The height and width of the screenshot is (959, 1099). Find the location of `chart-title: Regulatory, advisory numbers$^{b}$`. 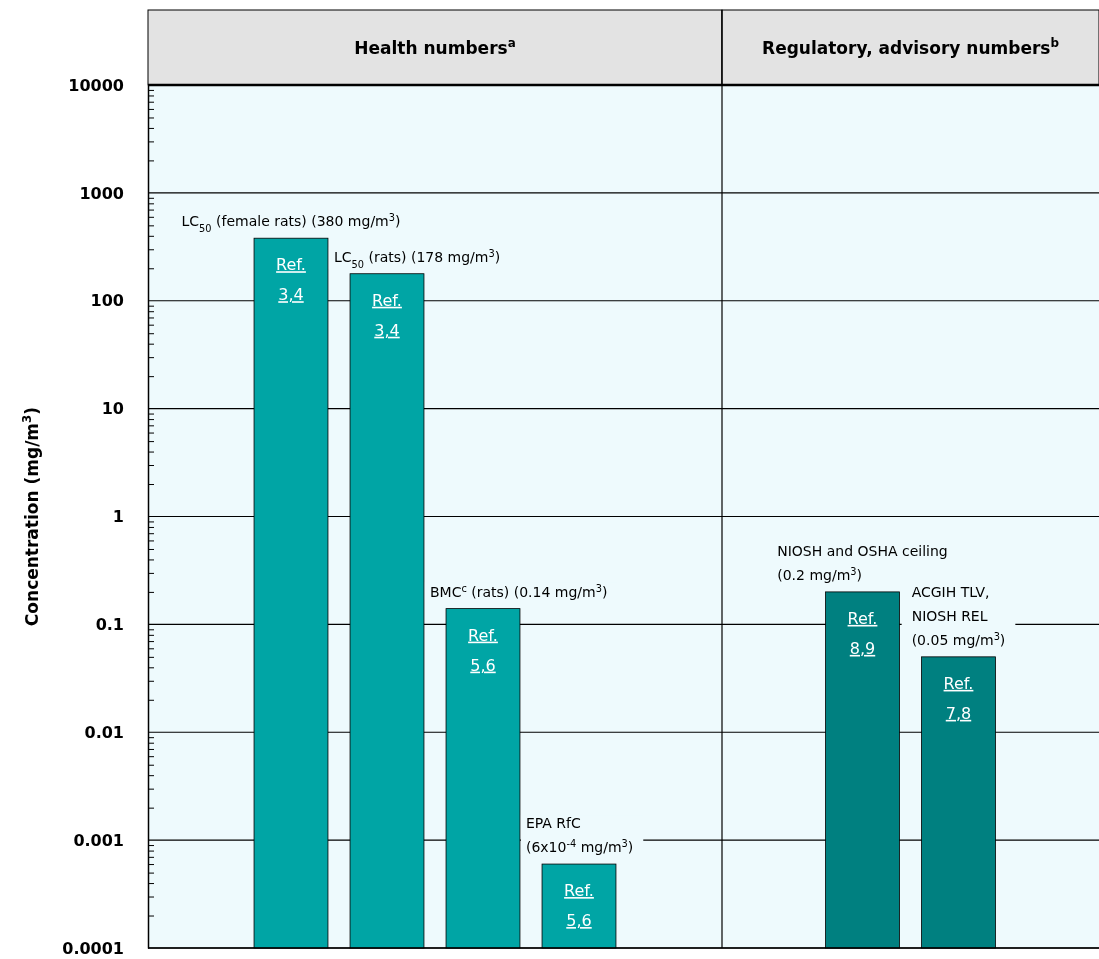

chart-title: Regulatory, advisory numbers$^{b}$ is located at coordinates (910, 46).